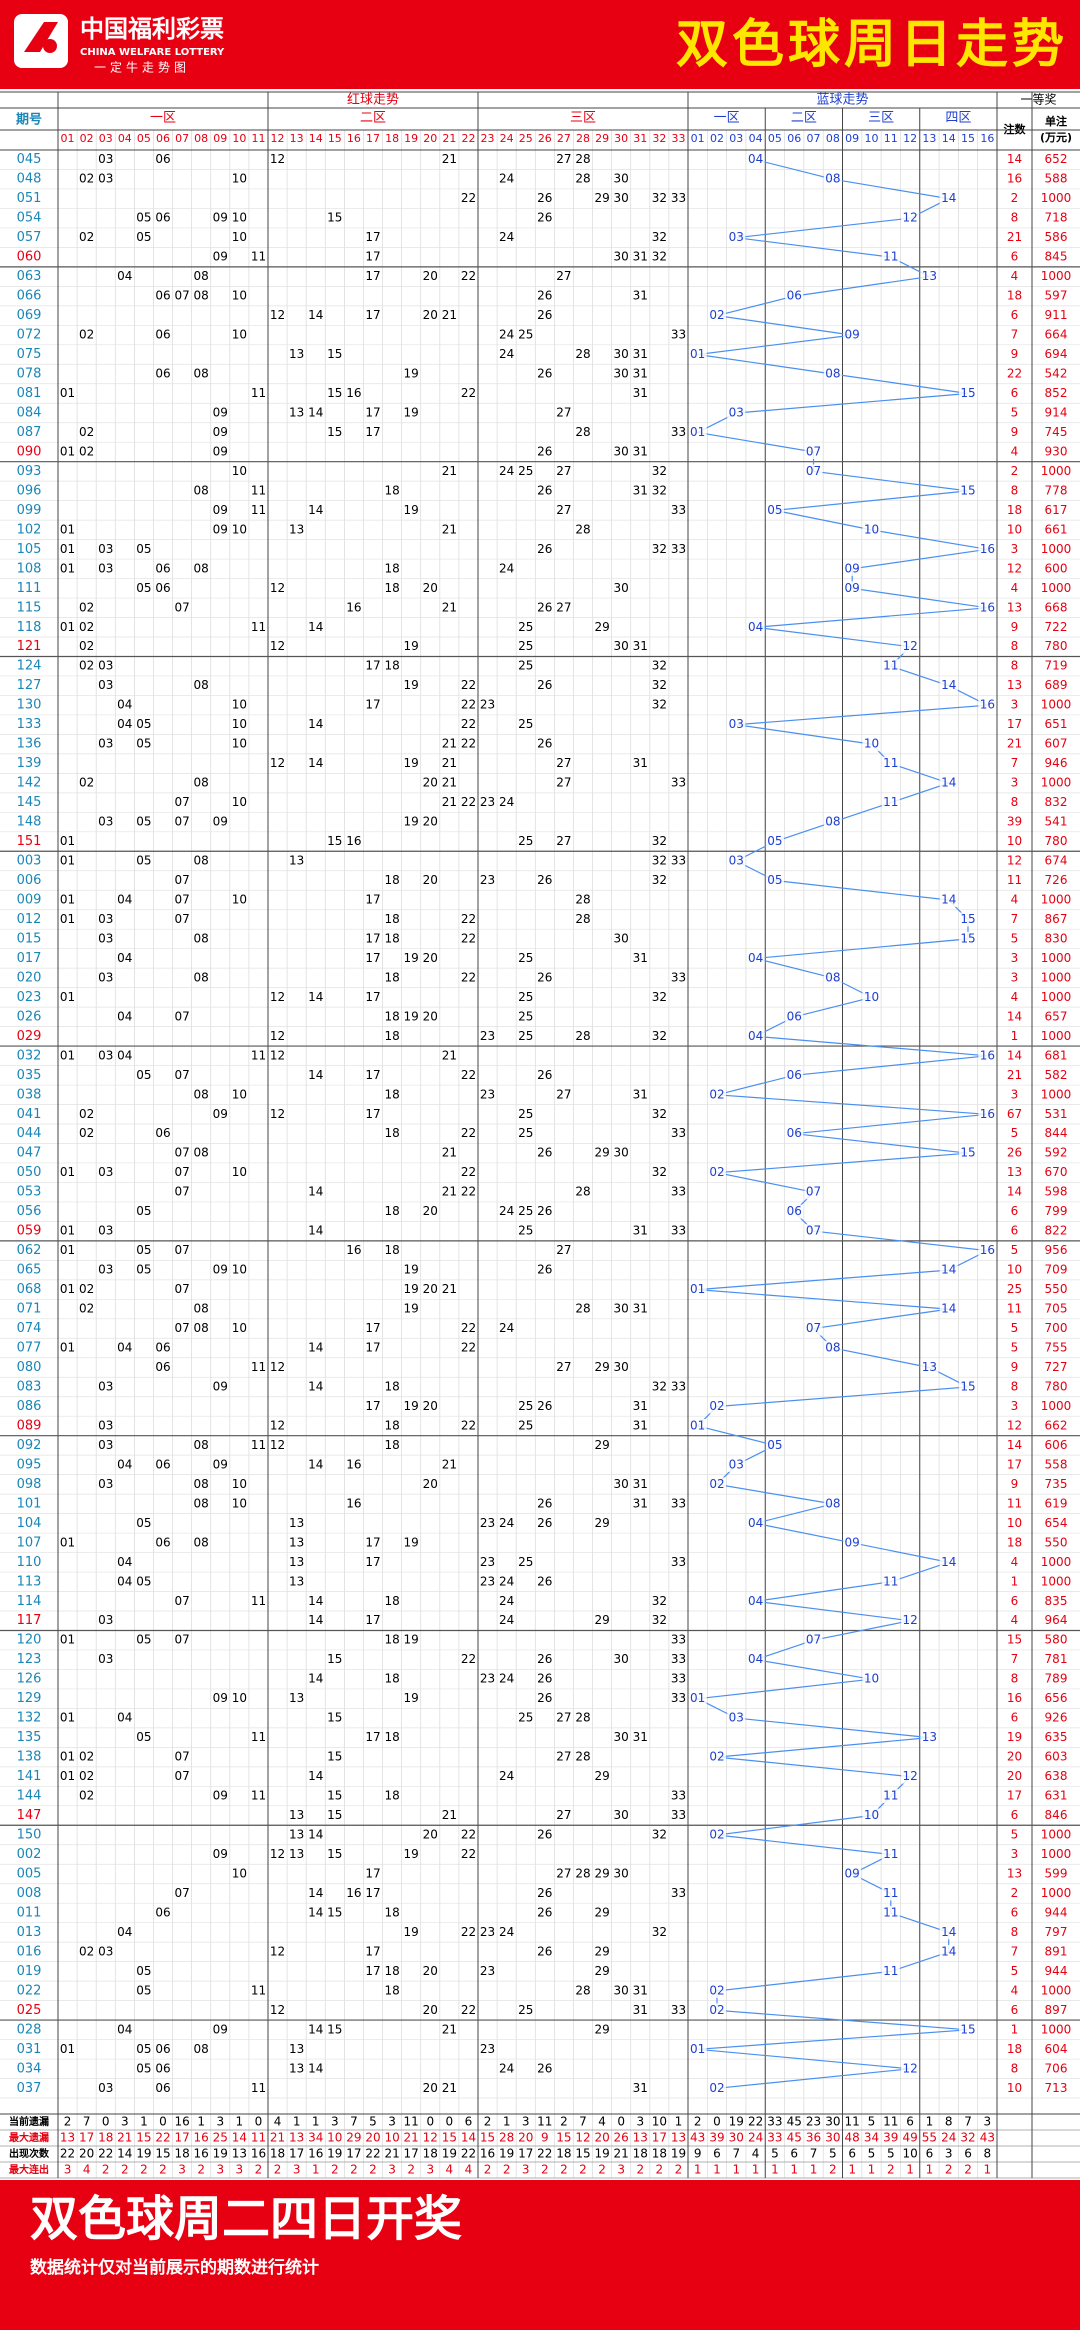 The width and height of the screenshot is (1080, 2330). I want to click on issue: 107, so click(29, 1542).